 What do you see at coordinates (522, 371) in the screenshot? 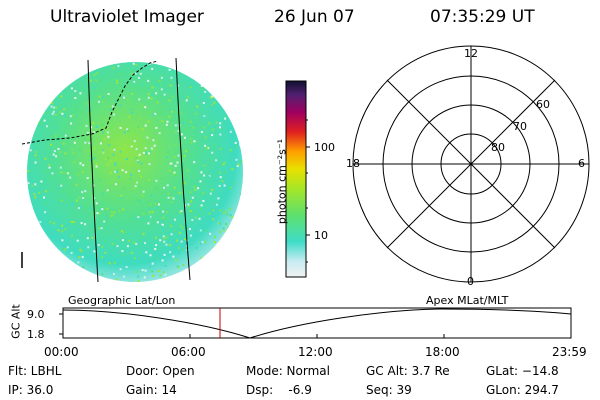
I see `glat-readout: GLat: −14.8` at bounding box center [522, 371].